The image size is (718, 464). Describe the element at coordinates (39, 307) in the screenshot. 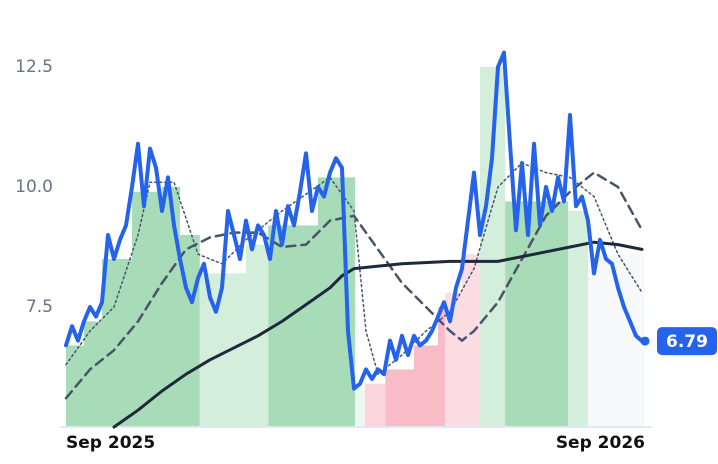

I see `y-tick-label: 7.5` at that location.